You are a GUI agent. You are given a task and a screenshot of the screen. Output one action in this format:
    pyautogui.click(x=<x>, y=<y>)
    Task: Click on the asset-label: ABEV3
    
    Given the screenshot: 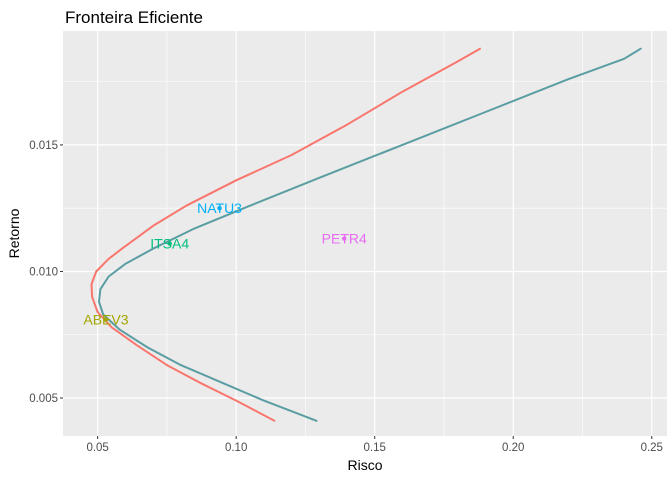 What is the action you would take?
    pyautogui.click(x=105, y=320)
    